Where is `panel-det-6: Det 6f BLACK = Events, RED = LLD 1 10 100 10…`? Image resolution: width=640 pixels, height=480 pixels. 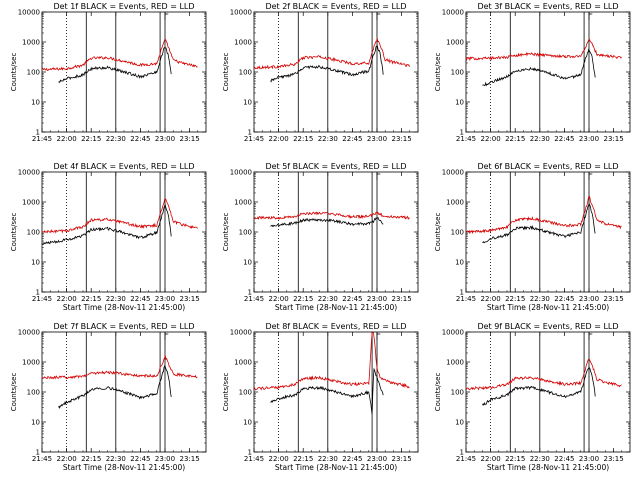
panel-det-6: Det 6f BLACK = Events, RED = LLD 1 10 100 10… is located at coordinates (532, 237).